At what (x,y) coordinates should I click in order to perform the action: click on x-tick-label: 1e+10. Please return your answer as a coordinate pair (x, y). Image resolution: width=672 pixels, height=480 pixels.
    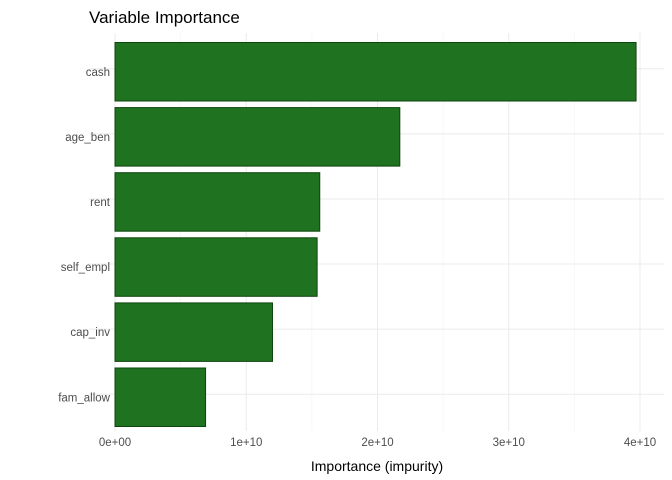
    Looking at the image, I should click on (246, 443).